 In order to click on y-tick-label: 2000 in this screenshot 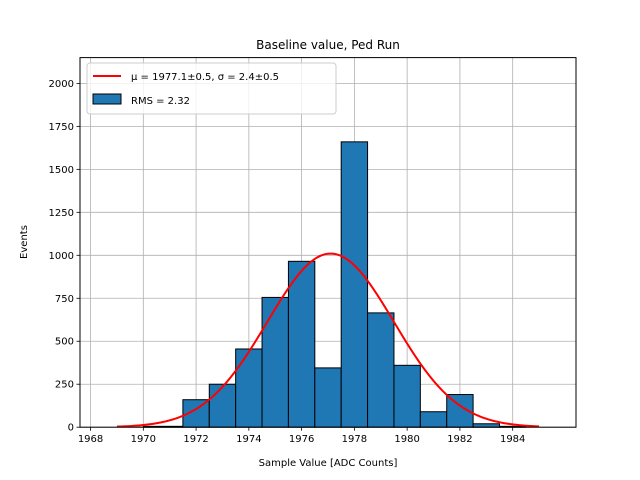, I will do `click(61, 84)`.